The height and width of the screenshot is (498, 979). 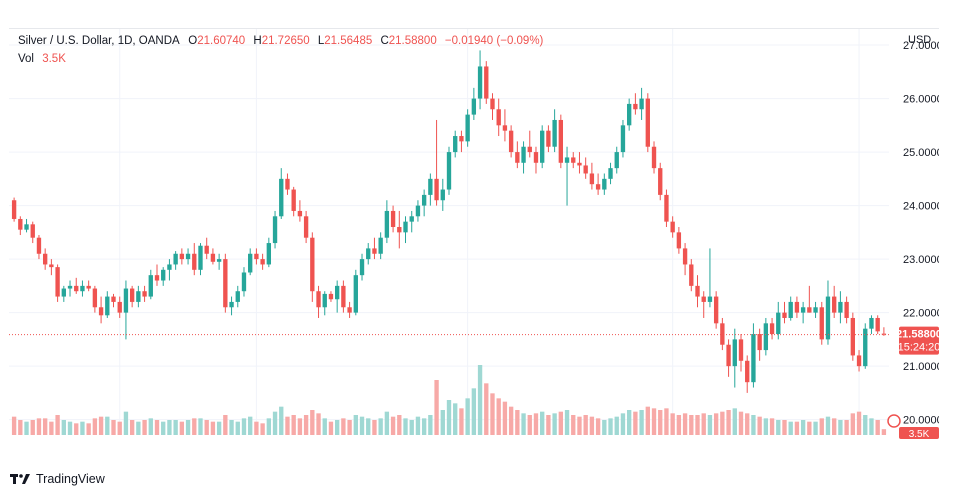 I want to click on currency-flag-icon, so click(x=894, y=421).